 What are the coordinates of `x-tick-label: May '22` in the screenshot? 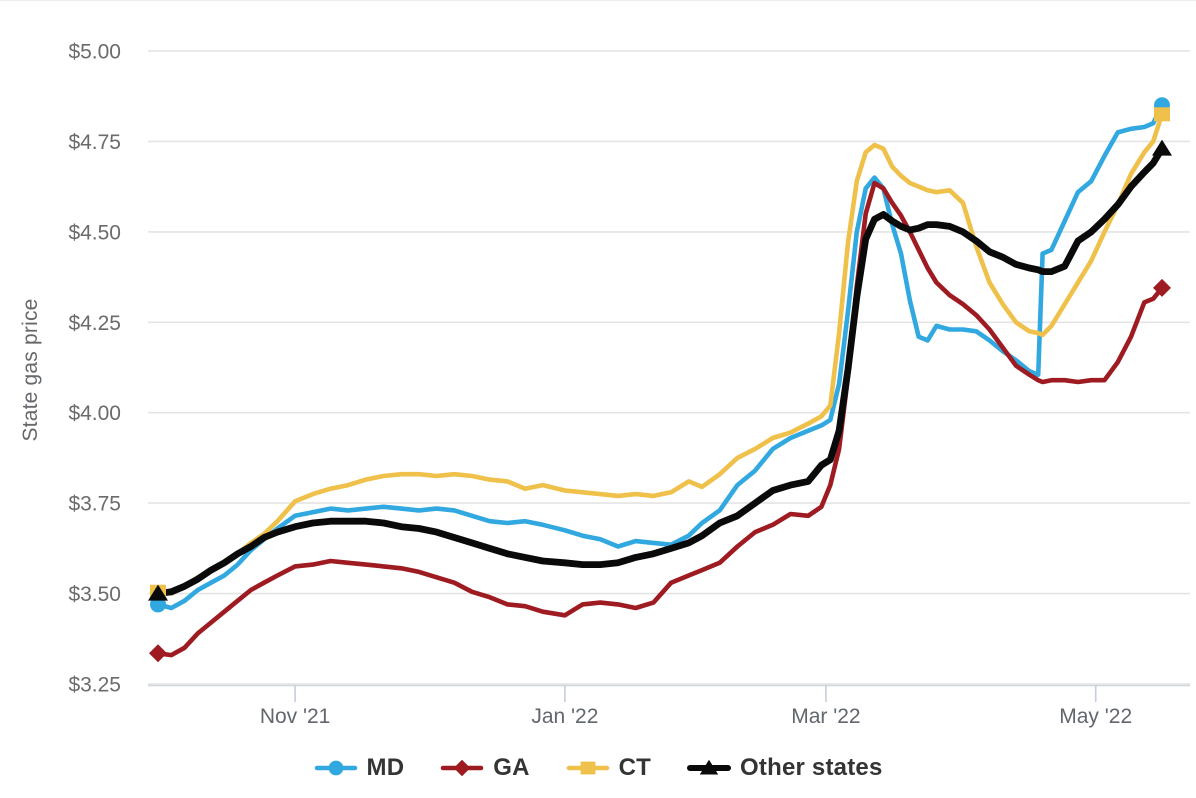 It's located at (1095, 716).